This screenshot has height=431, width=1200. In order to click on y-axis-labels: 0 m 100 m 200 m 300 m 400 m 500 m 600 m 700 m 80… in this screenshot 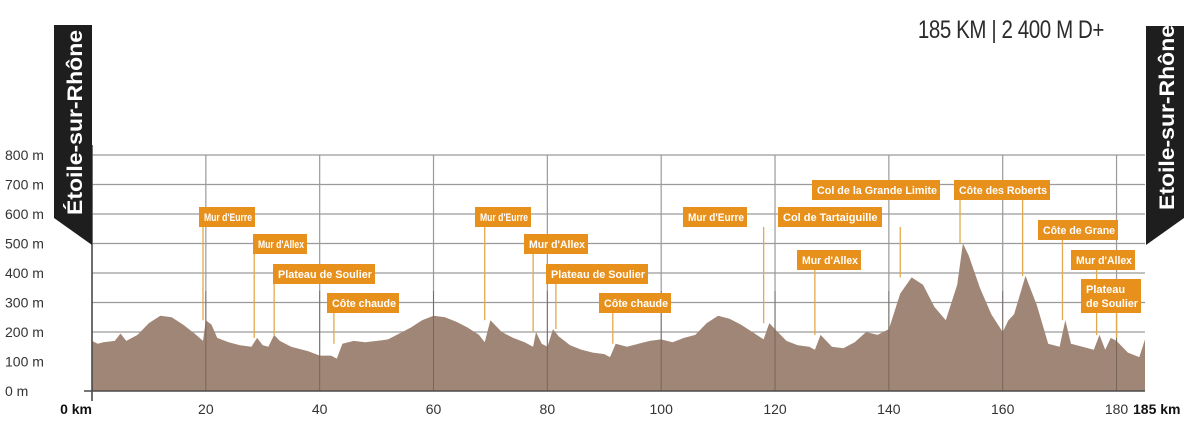, I will do `click(24, 273)`.